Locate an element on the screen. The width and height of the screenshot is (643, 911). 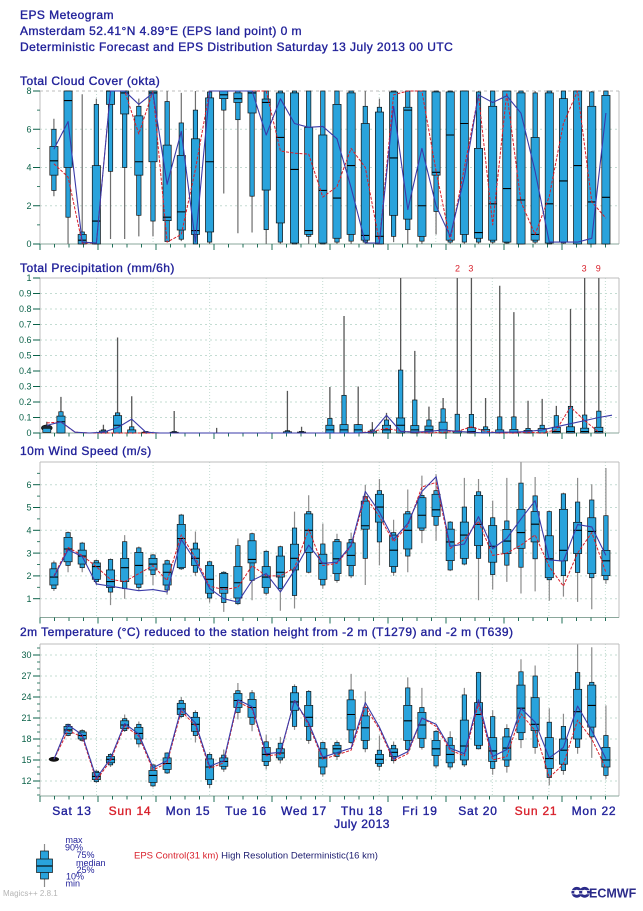
svg-text: Magics++ 2.8.1 is located at coordinates (30, 893).